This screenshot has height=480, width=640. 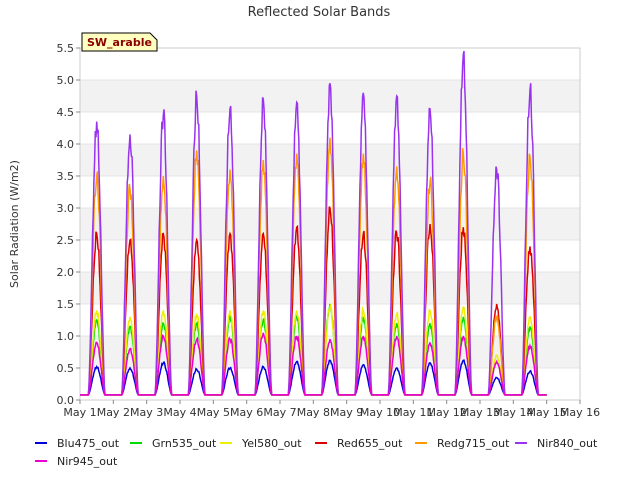 I want to click on y-tick-label: 2.5, so click(x=66, y=240).